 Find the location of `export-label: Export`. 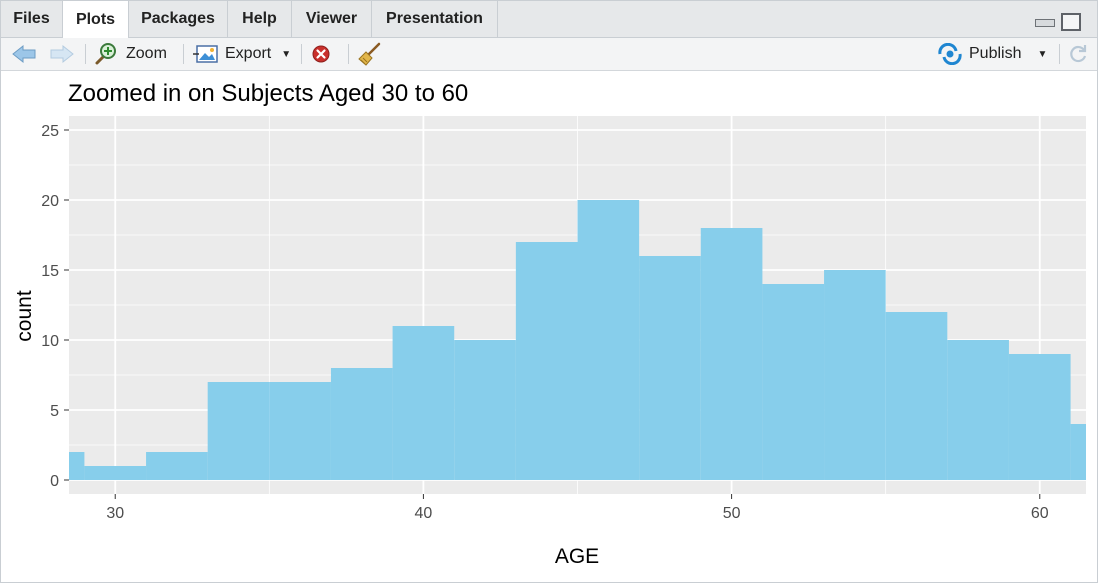

export-label: Export is located at coordinates (248, 53).